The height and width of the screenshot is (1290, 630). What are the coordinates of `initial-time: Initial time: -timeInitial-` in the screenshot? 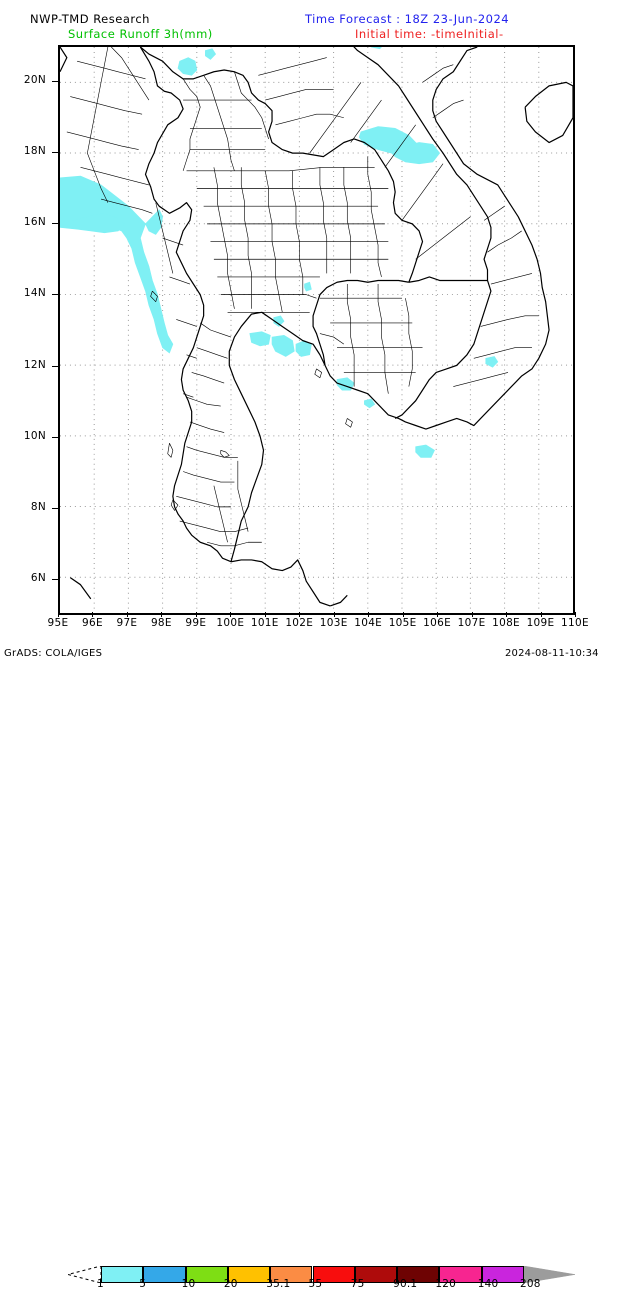 It's located at (429, 34).